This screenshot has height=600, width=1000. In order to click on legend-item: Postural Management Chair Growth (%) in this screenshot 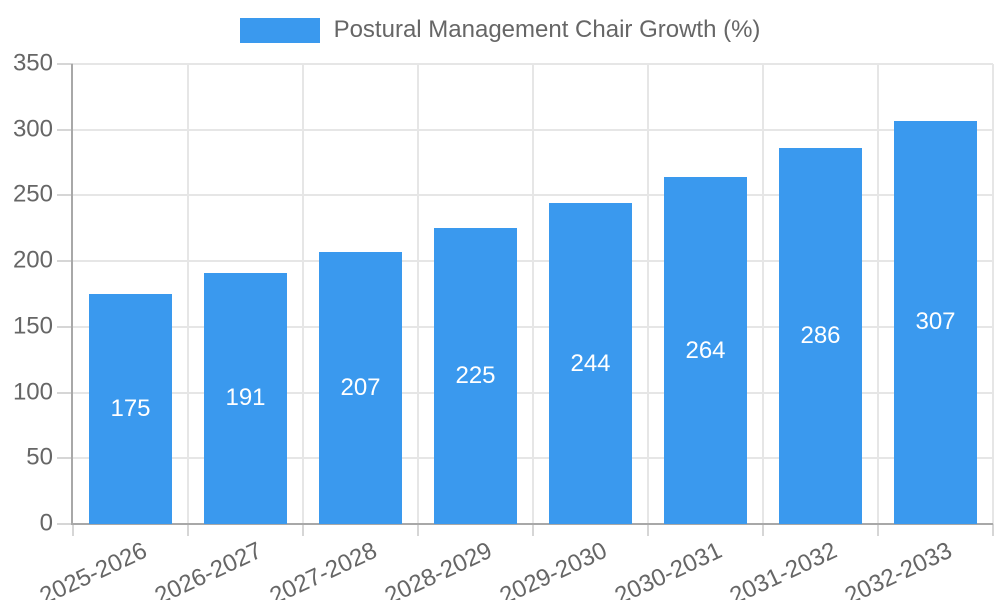, I will do `click(500, 30)`.